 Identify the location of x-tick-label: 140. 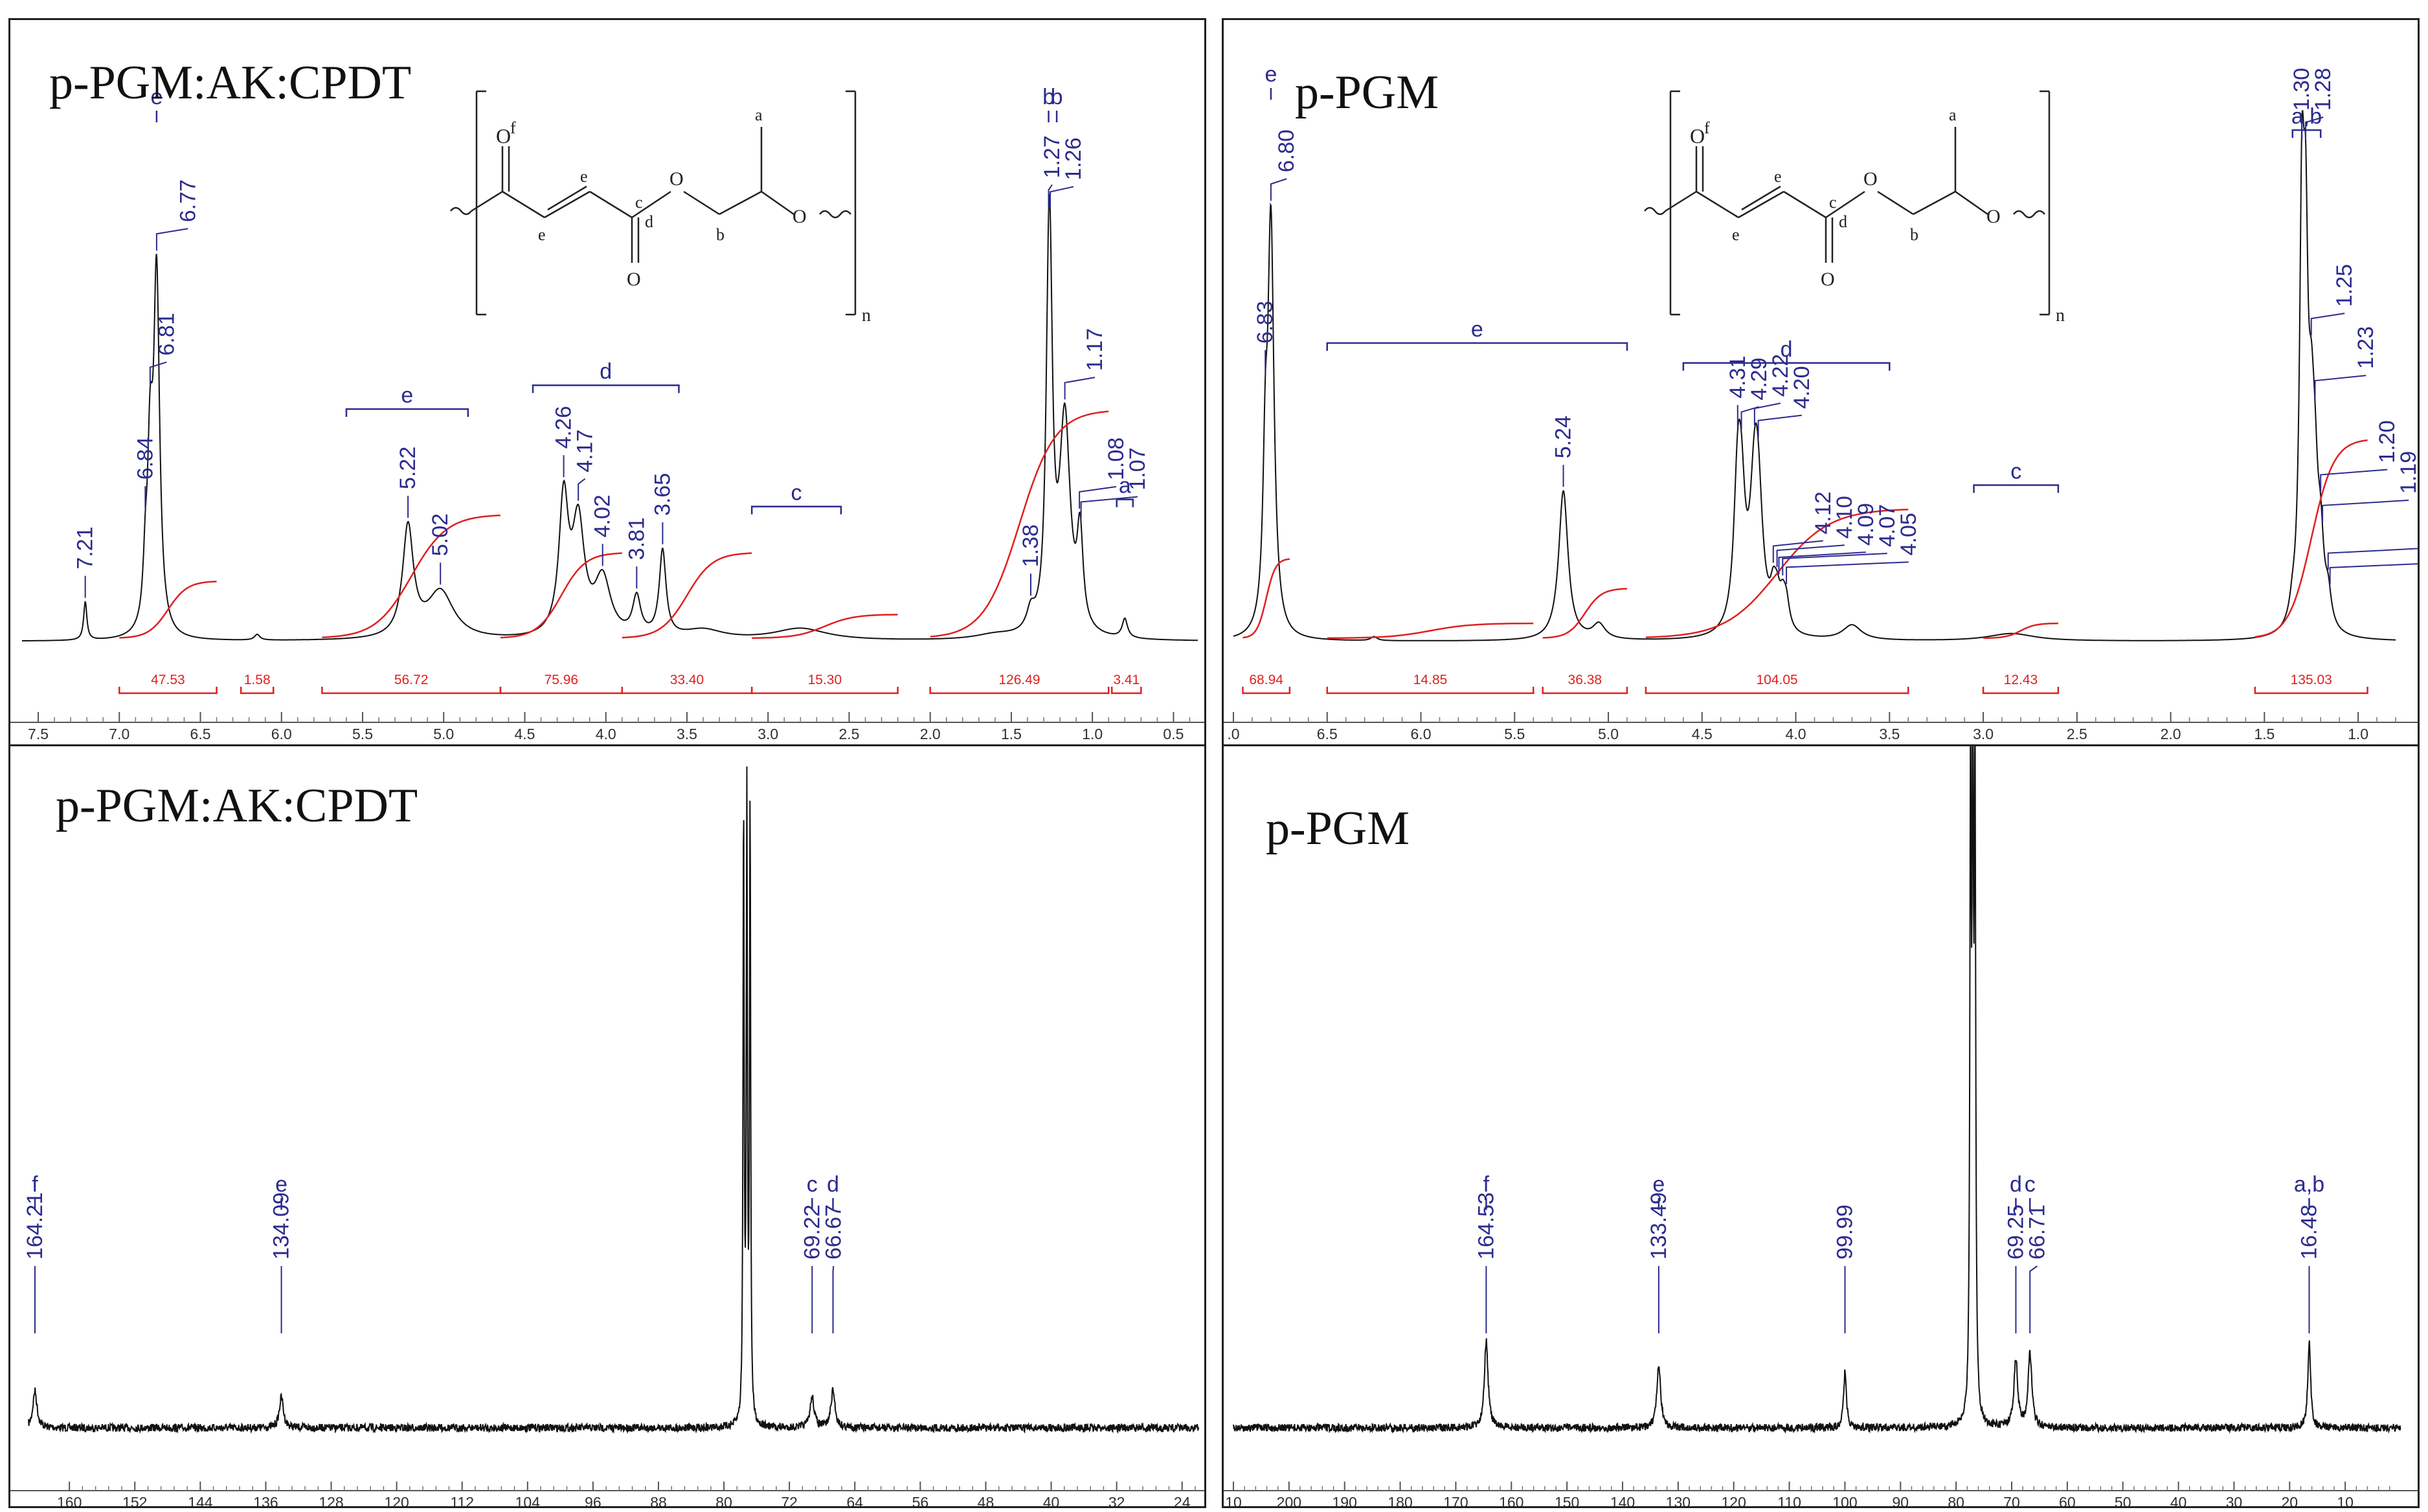
(1622, 1501).